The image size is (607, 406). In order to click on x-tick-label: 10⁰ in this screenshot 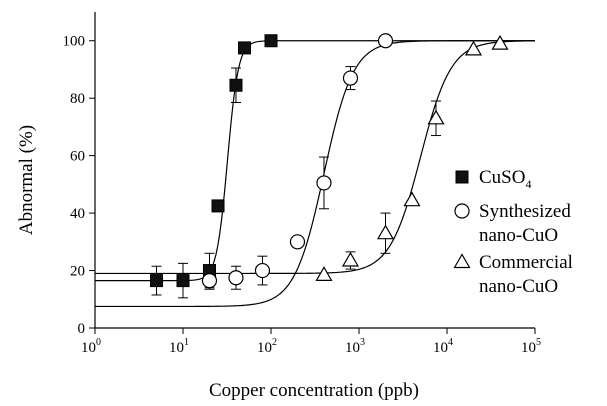, I will do `click(91, 346)`.